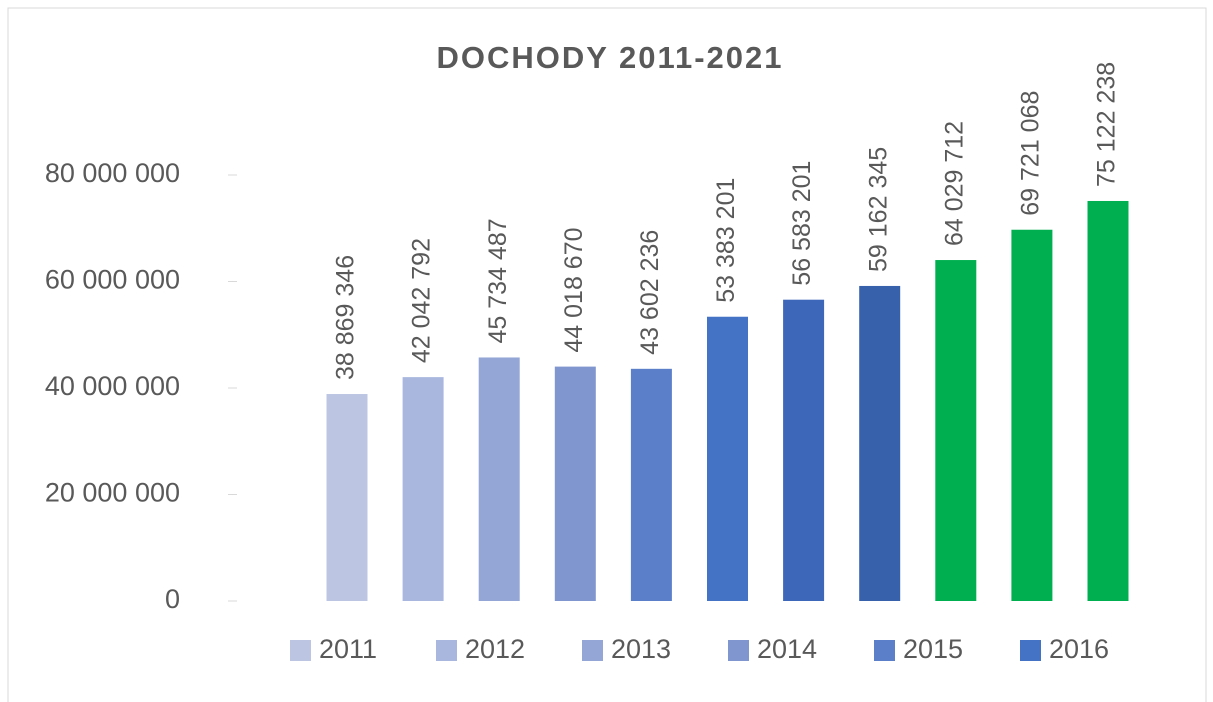 Image resolution: width=1213 pixels, height=702 pixels. What do you see at coordinates (1079, 649) in the screenshot?
I see `legend-label: 2016` at bounding box center [1079, 649].